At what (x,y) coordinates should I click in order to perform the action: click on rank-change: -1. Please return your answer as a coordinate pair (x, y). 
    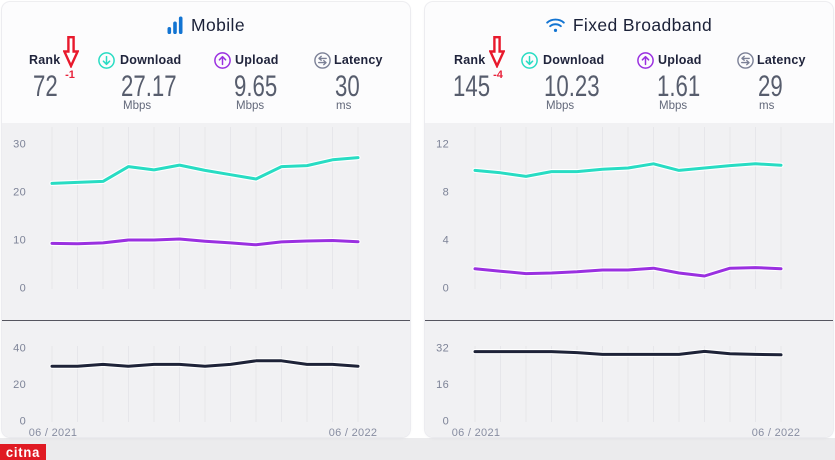
    Looking at the image, I should click on (70, 75).